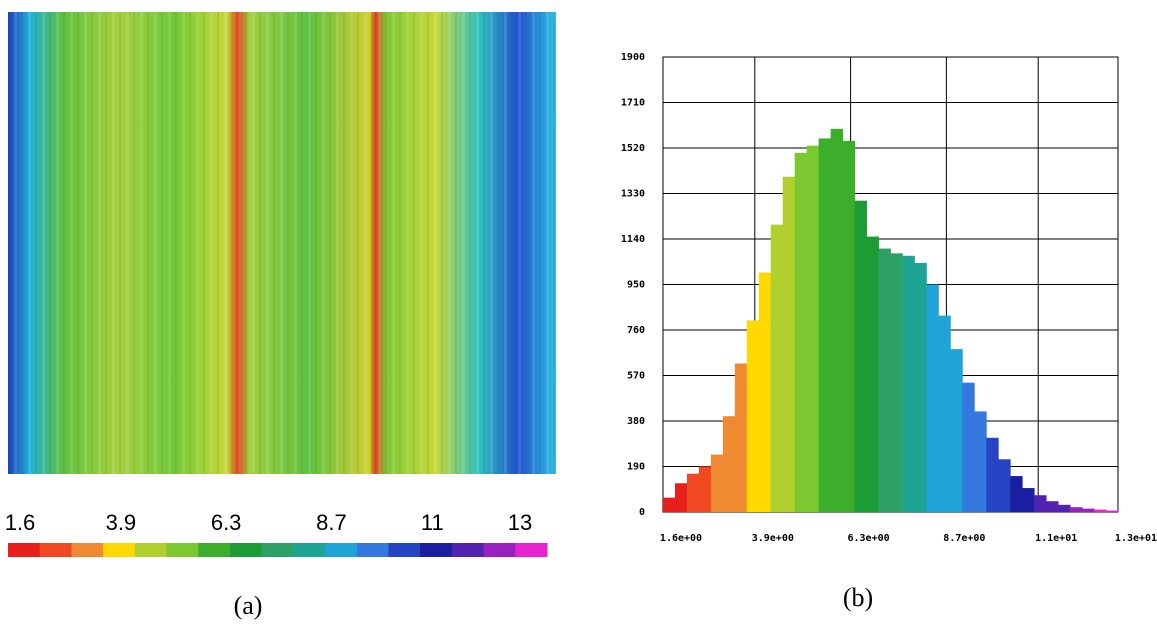  Describe the element at coordinates (858, 597) in the screenshot. I see `caption: (b)` at that location.